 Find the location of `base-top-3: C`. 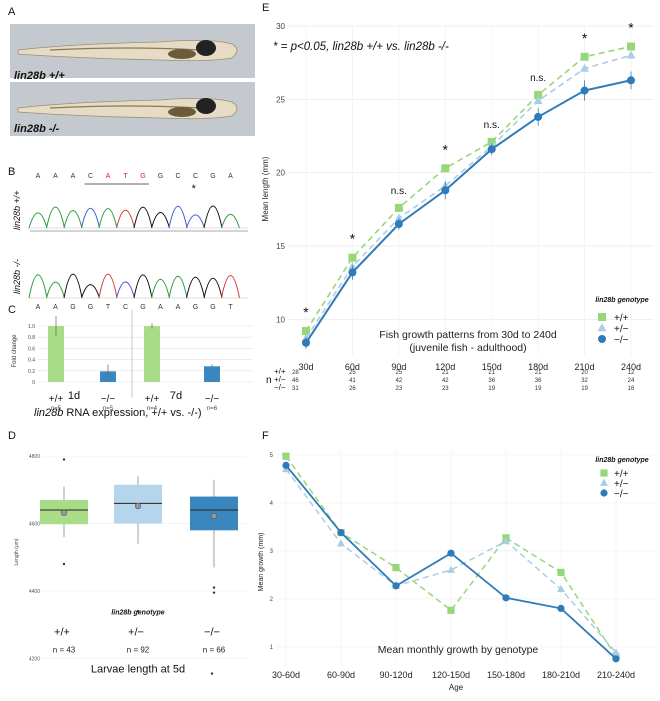

base-top-3: C is located at coordinates (90, 176).